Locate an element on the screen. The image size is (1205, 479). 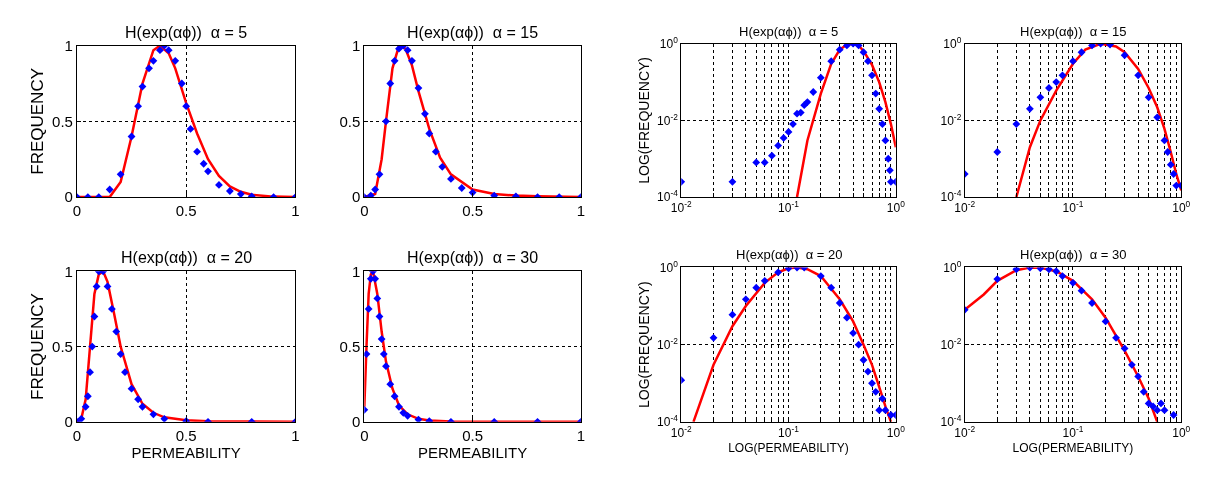
y-axis-title: FREQUENCY is located at coordinates (37, 121).